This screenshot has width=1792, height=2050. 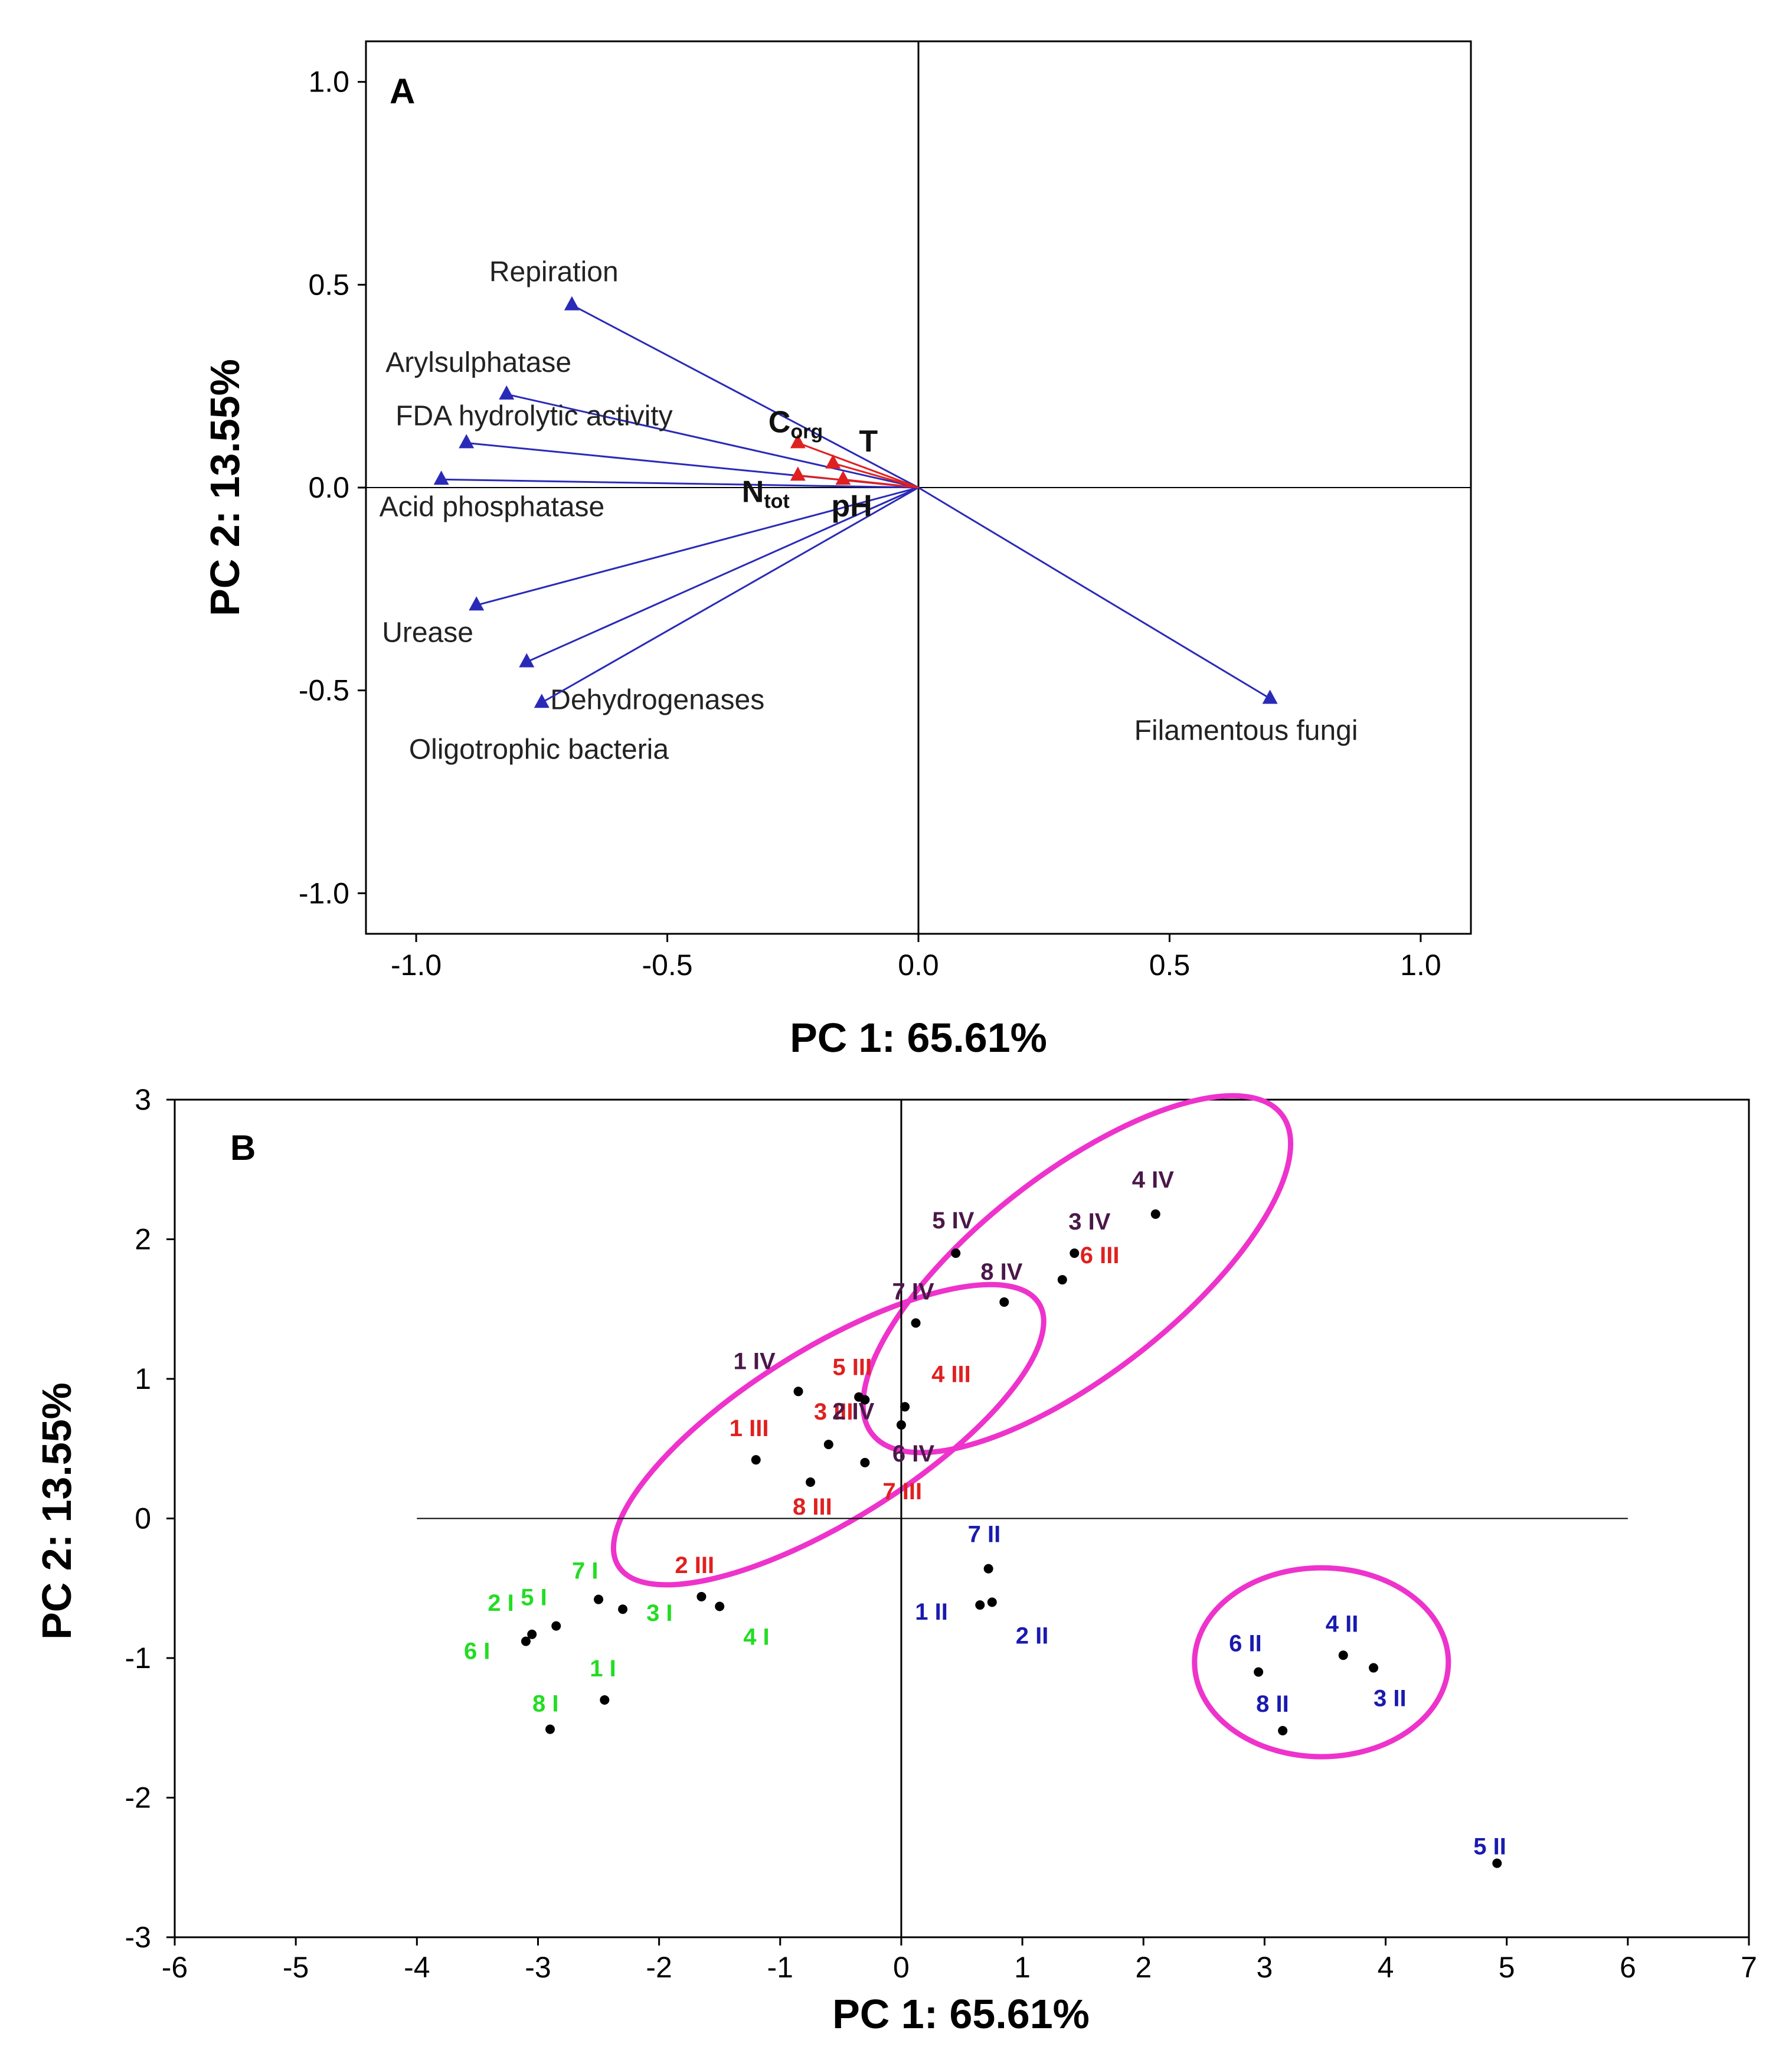 I want to click on vector-head-arylsulphatase, so click(x=507, y=392).